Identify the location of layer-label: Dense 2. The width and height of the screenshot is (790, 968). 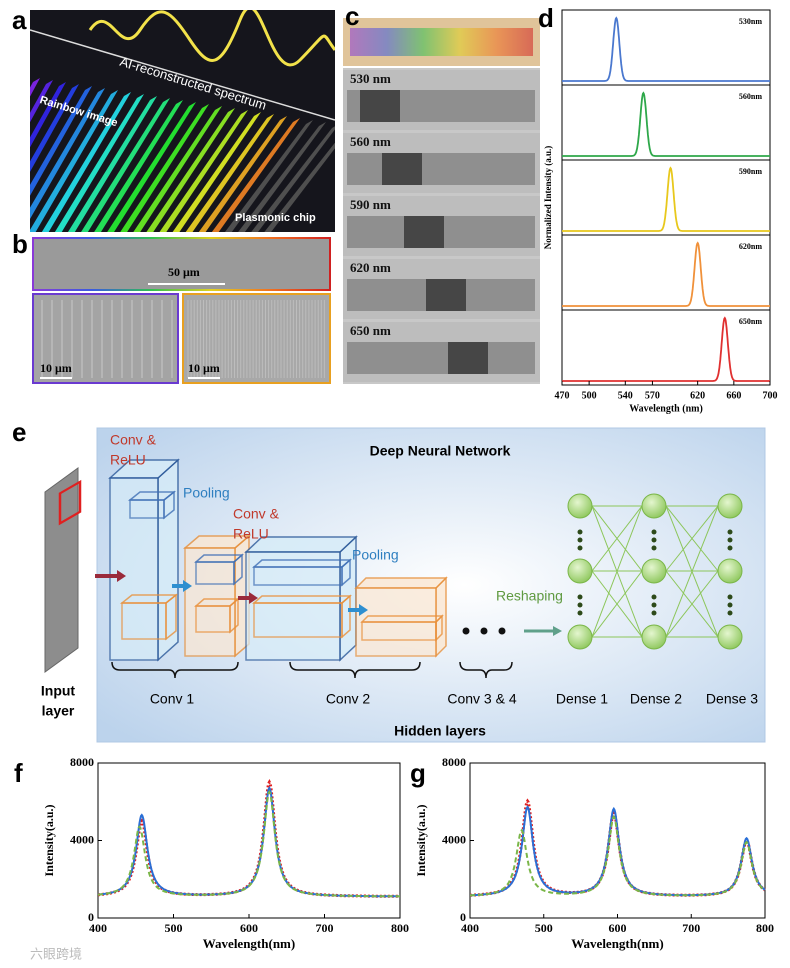
(656, 699).